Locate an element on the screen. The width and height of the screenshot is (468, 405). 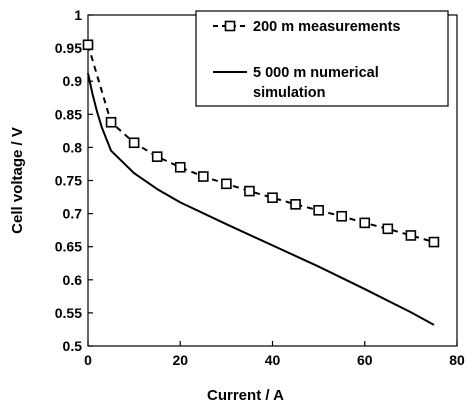
x-tick-label: 60 is located at coordinates (365, 360).